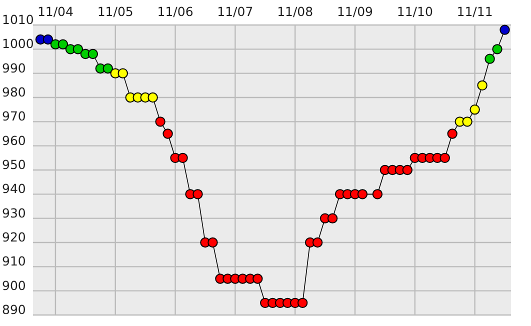 This screenshot has width=531, height=326. Describe the element at coordinates (14, 261) in the screenshot. I see `y-tick-label: 910` at that location.